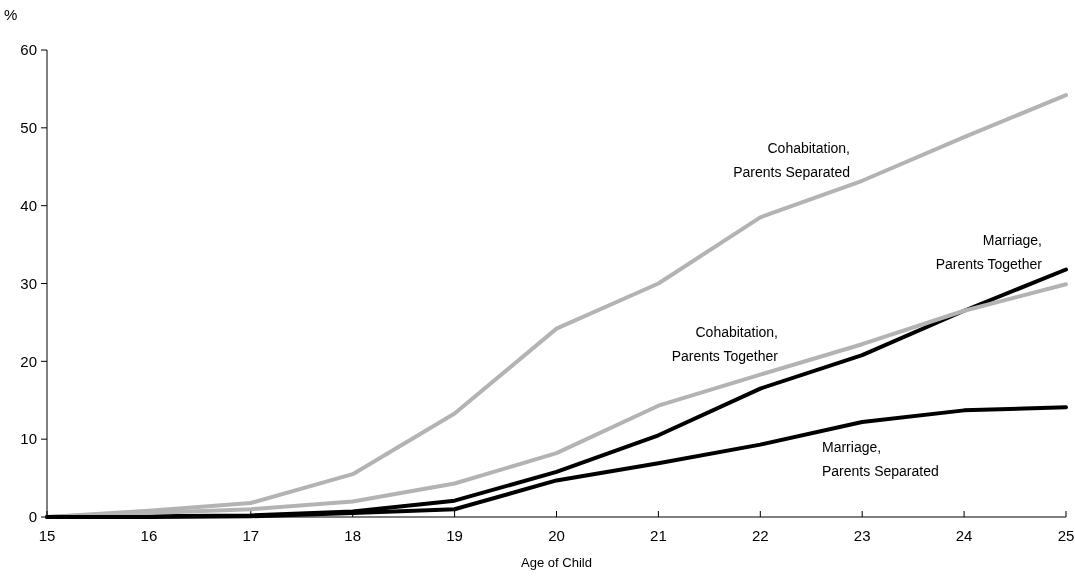 Image resolution: width=1075 pixels, height=579 pixels. I want to click on y-tick-label: 30, so click(28, 283).